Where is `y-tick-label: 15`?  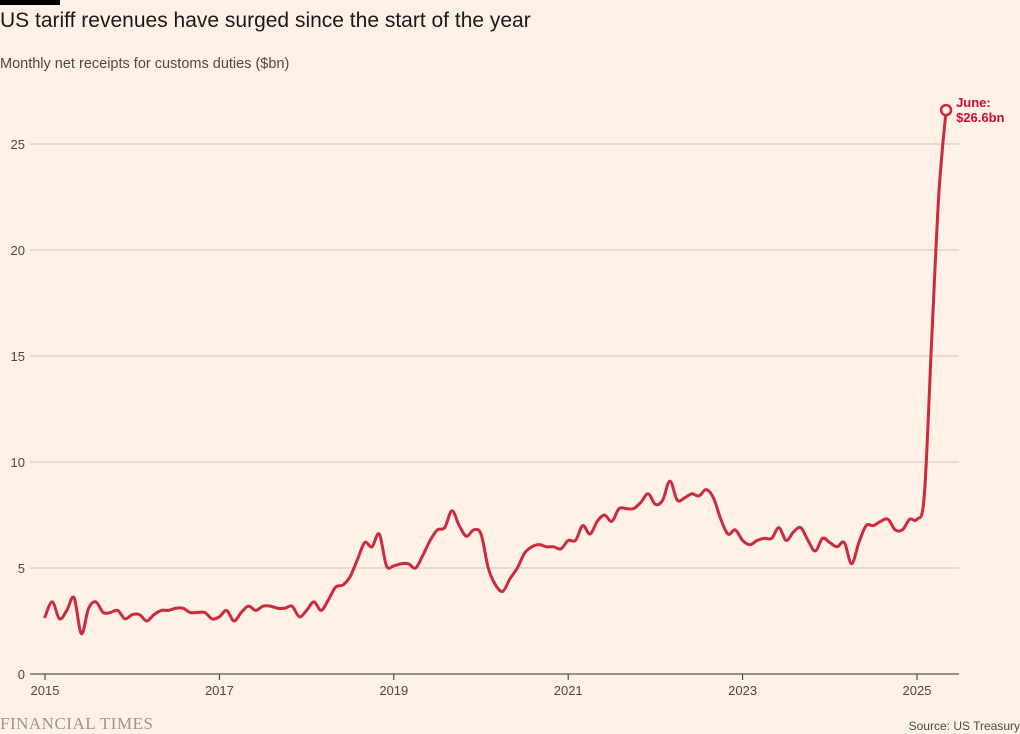 y-tick-label: 15 is located at coordinates (18, 356).